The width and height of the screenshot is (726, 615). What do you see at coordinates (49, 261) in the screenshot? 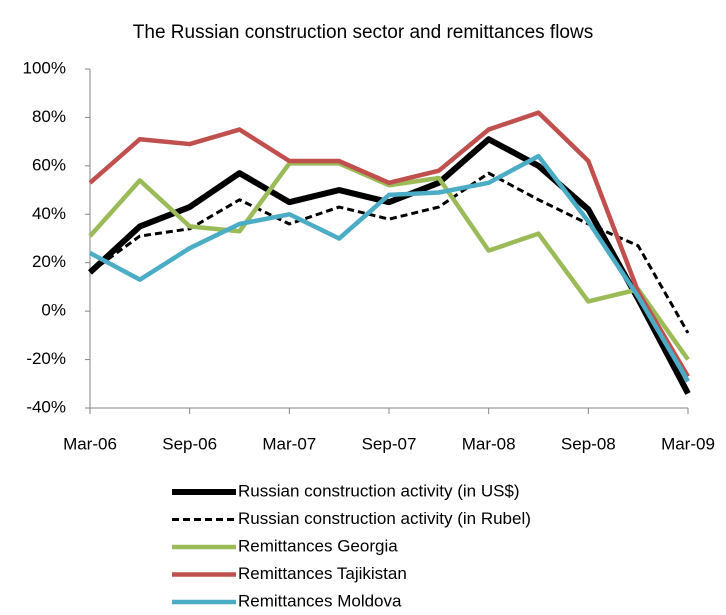
I see `y-tick-label: 20%` at bounding box center [49, 261].